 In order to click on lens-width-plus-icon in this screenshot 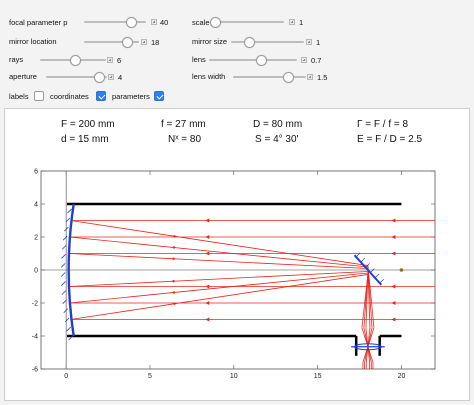, I will do `click(310, 77)`.